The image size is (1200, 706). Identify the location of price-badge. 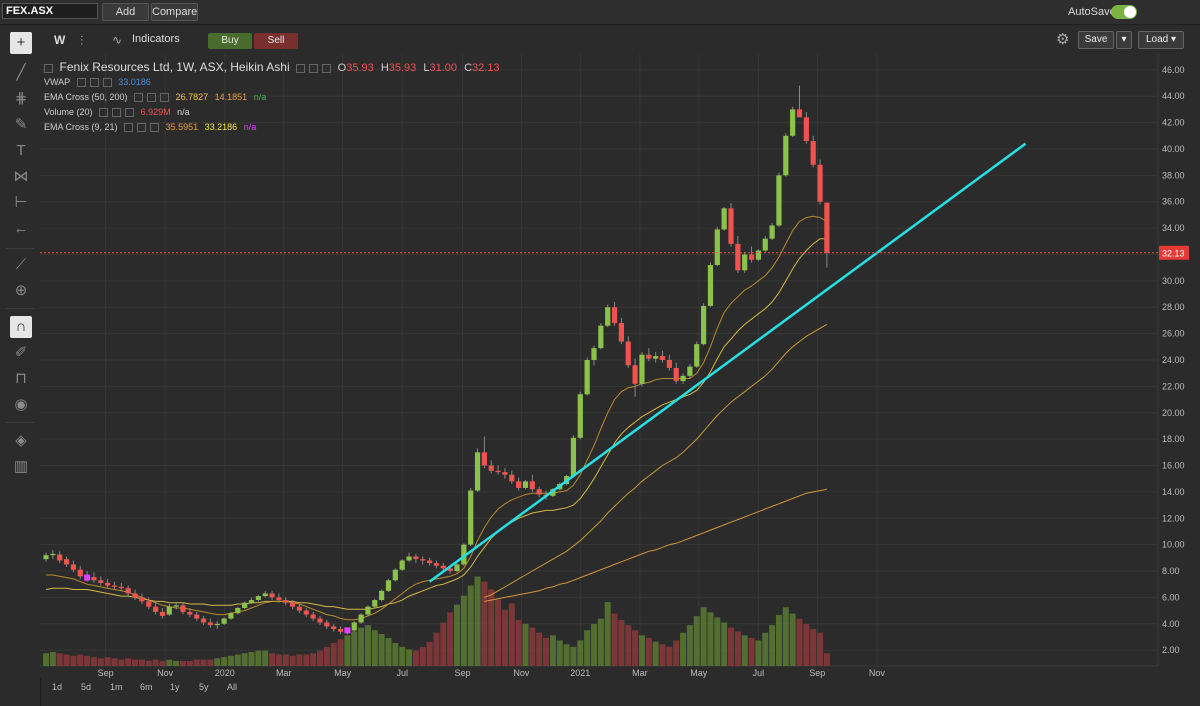
(1174, 252).